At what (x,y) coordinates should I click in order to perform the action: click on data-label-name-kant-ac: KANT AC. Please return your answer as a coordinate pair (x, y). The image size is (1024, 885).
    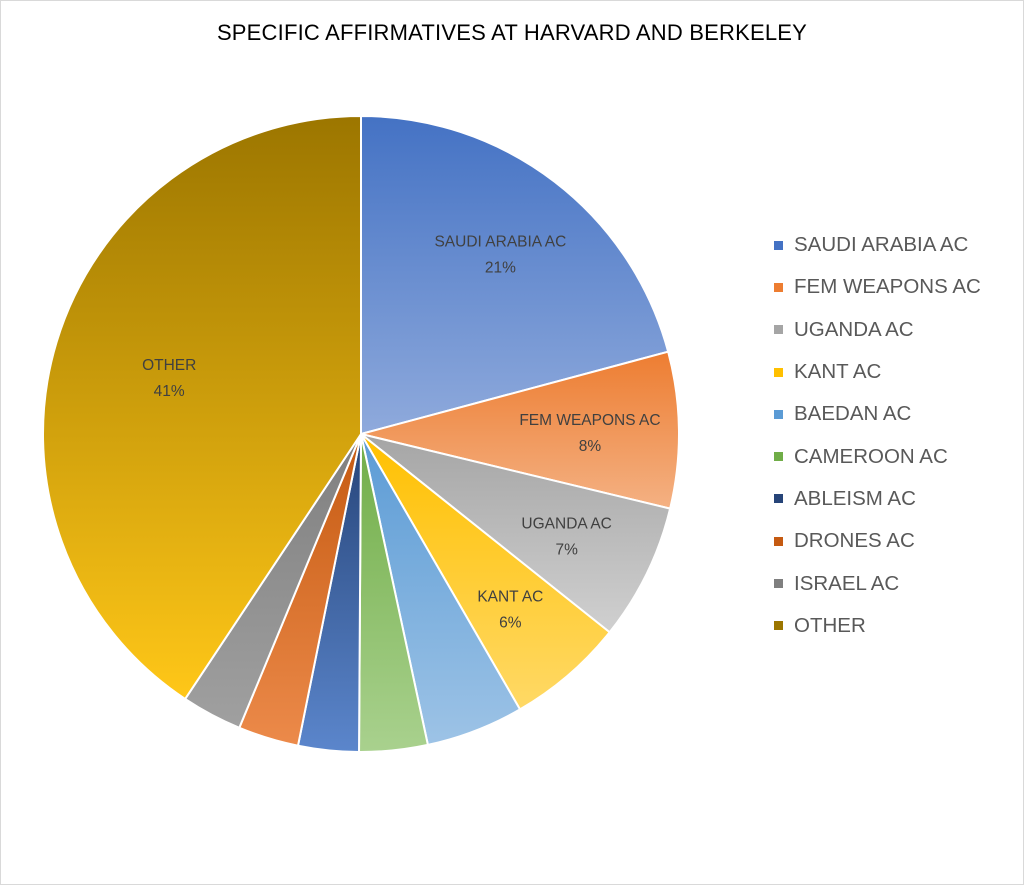
    Looking at the image, I should click on (510, 597).